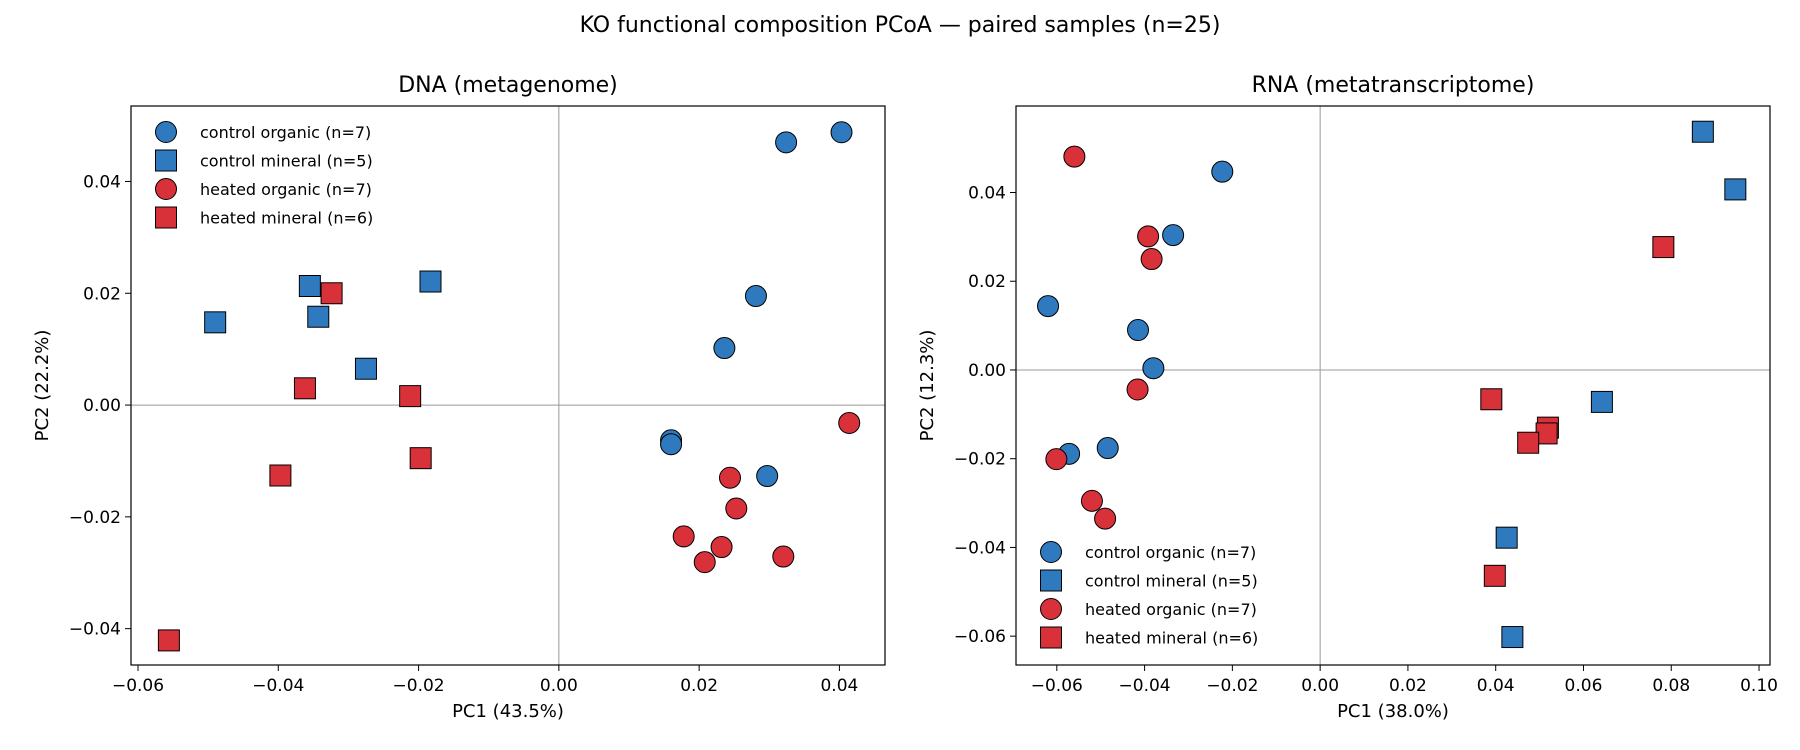 This screenshot has width=1800, height=750. Describe the element at coordinates (1171, 581) in the screenshot. I see `rna-legend-label-1: control mineral (n=5)` at that location.